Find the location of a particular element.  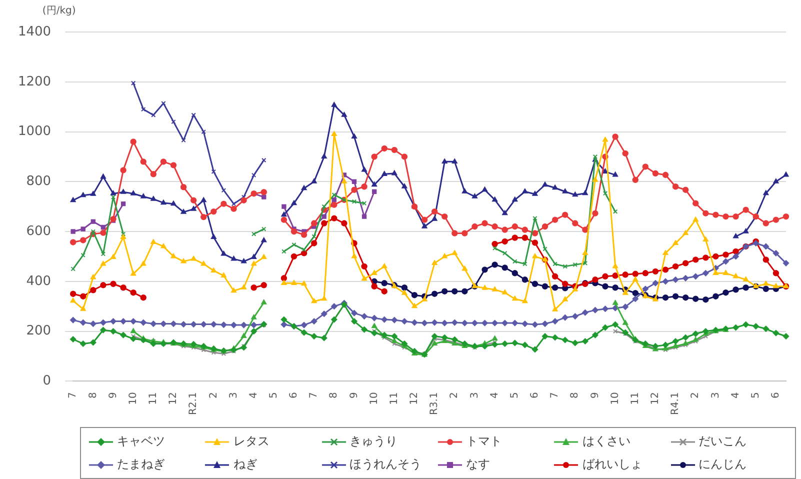

x-tick-label: R4.1 is located at coordinates (676, 404).